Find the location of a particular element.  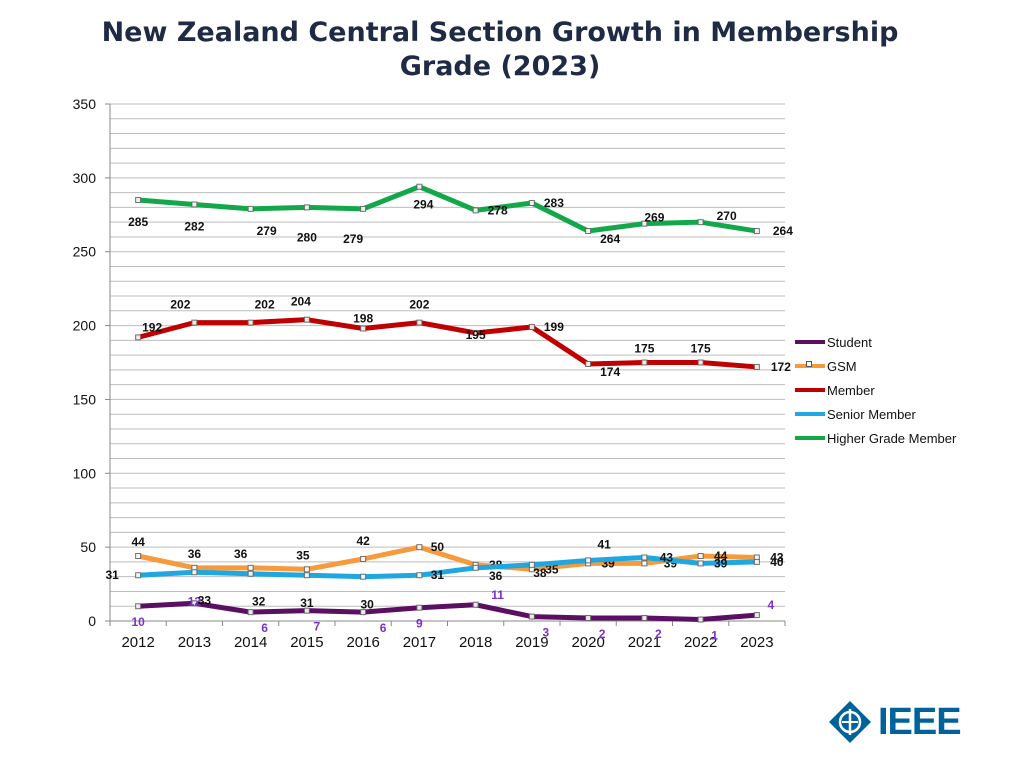

ieee-logo: IEEE is located at coordinates (895, 722).